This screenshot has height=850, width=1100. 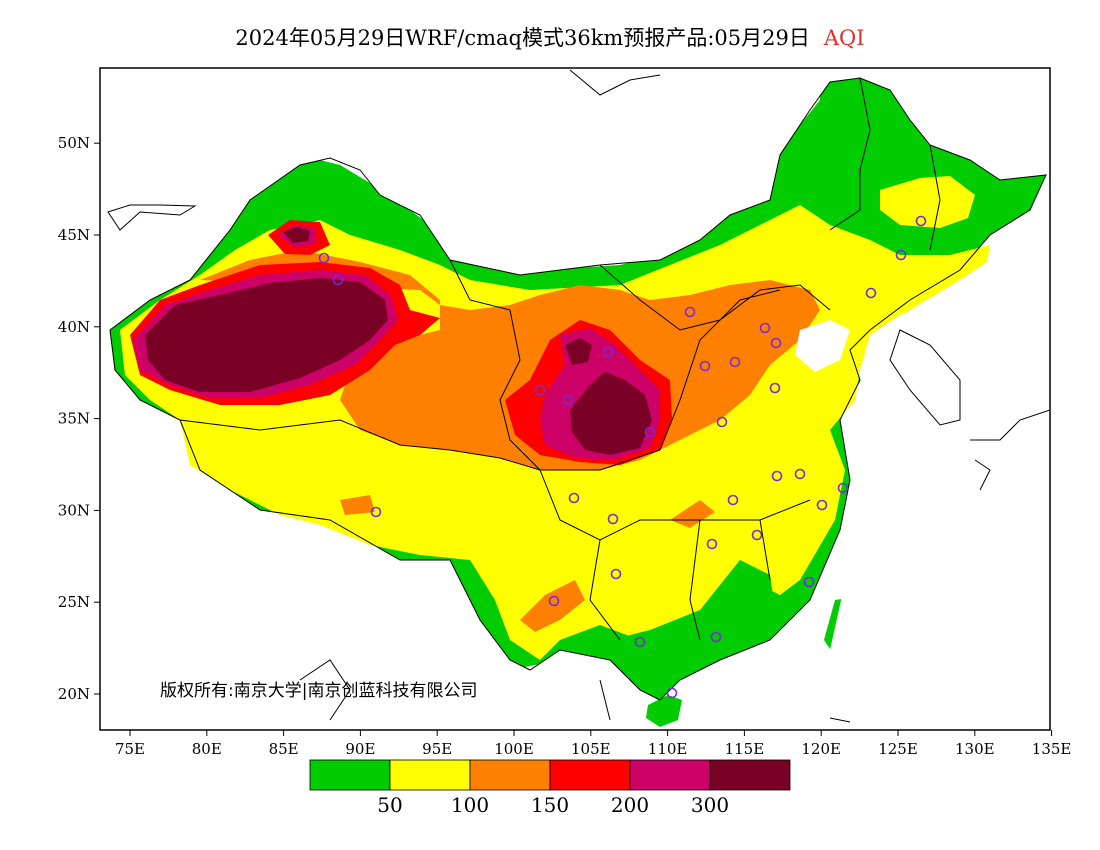 I want to click on color-legend: 50 100 150 200 300, so click(x=550, y=788).